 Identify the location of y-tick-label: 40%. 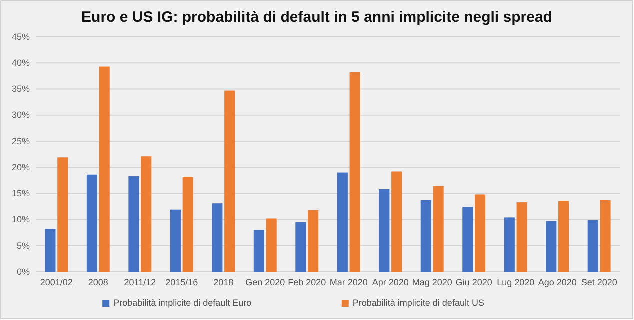
(21, 63).